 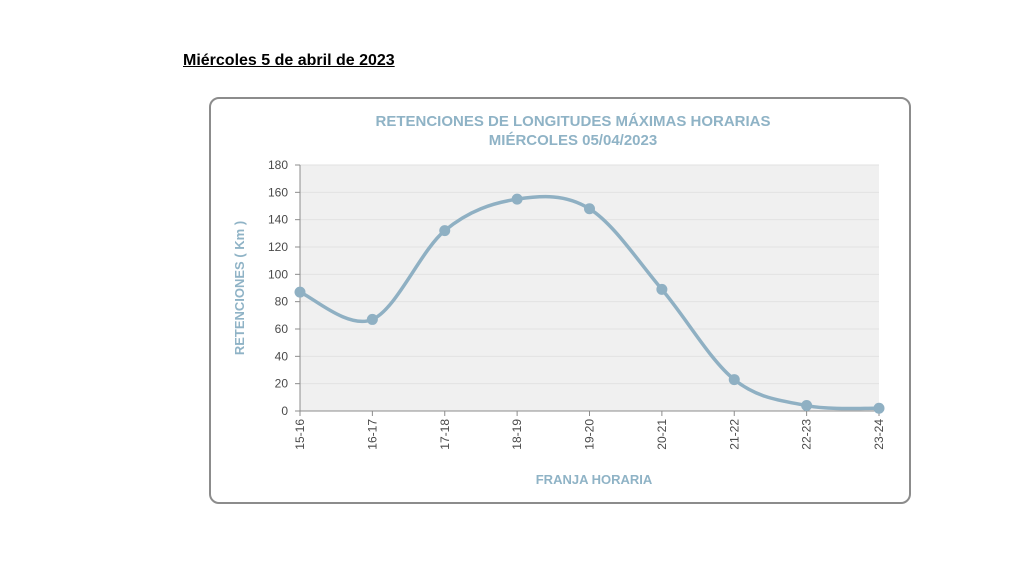 I want to click on y-tick-label: 40, so click(x=282, y=356).